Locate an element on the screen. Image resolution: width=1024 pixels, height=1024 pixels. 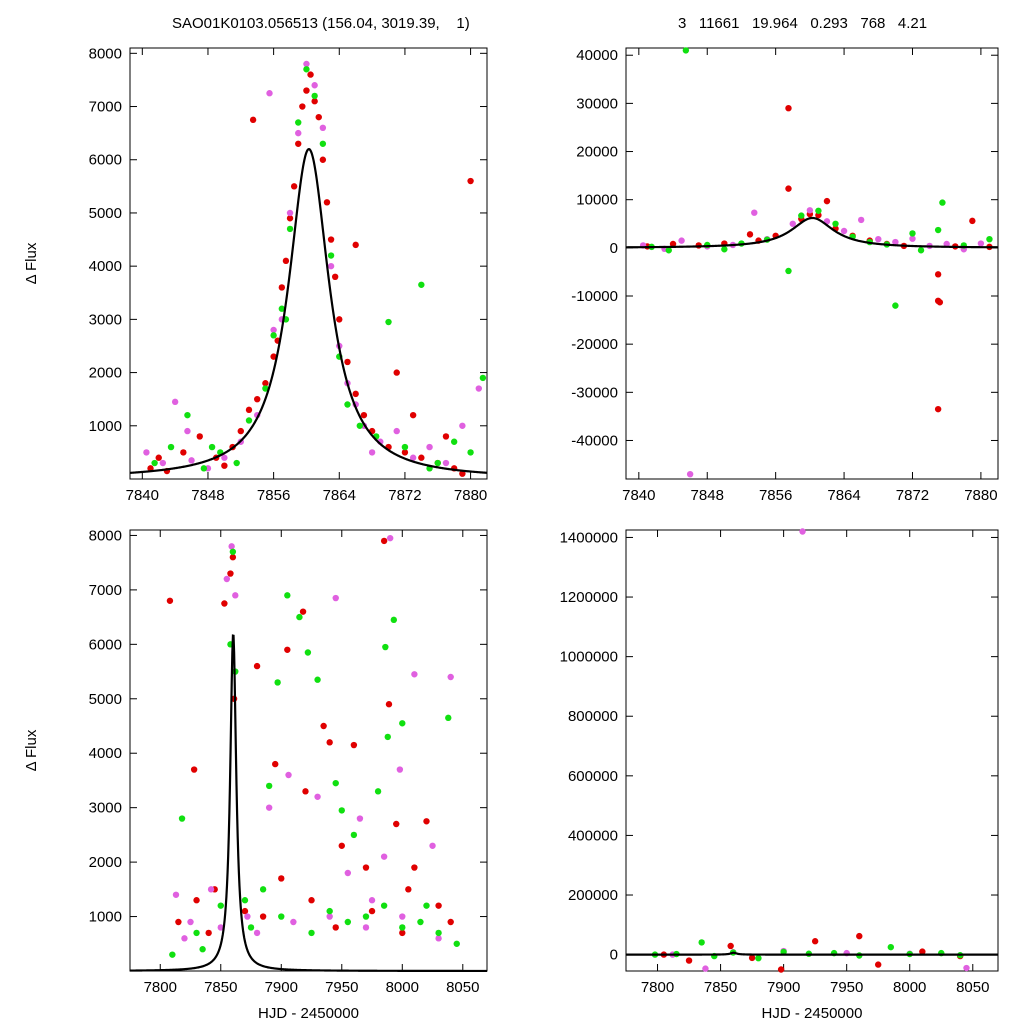
y-tick-label: -10000 is located at coordinates (594, 296).